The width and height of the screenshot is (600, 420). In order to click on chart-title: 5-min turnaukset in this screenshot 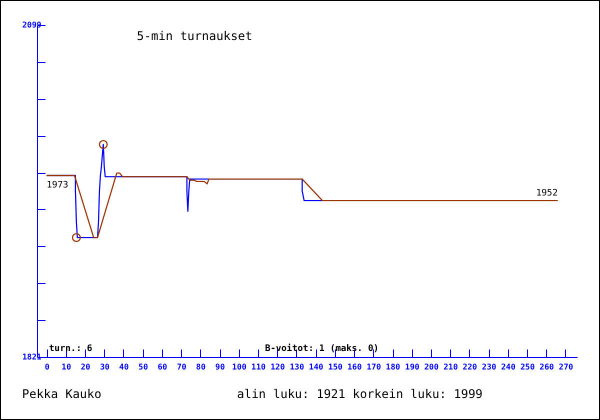, I will do `click(194, 36)`.